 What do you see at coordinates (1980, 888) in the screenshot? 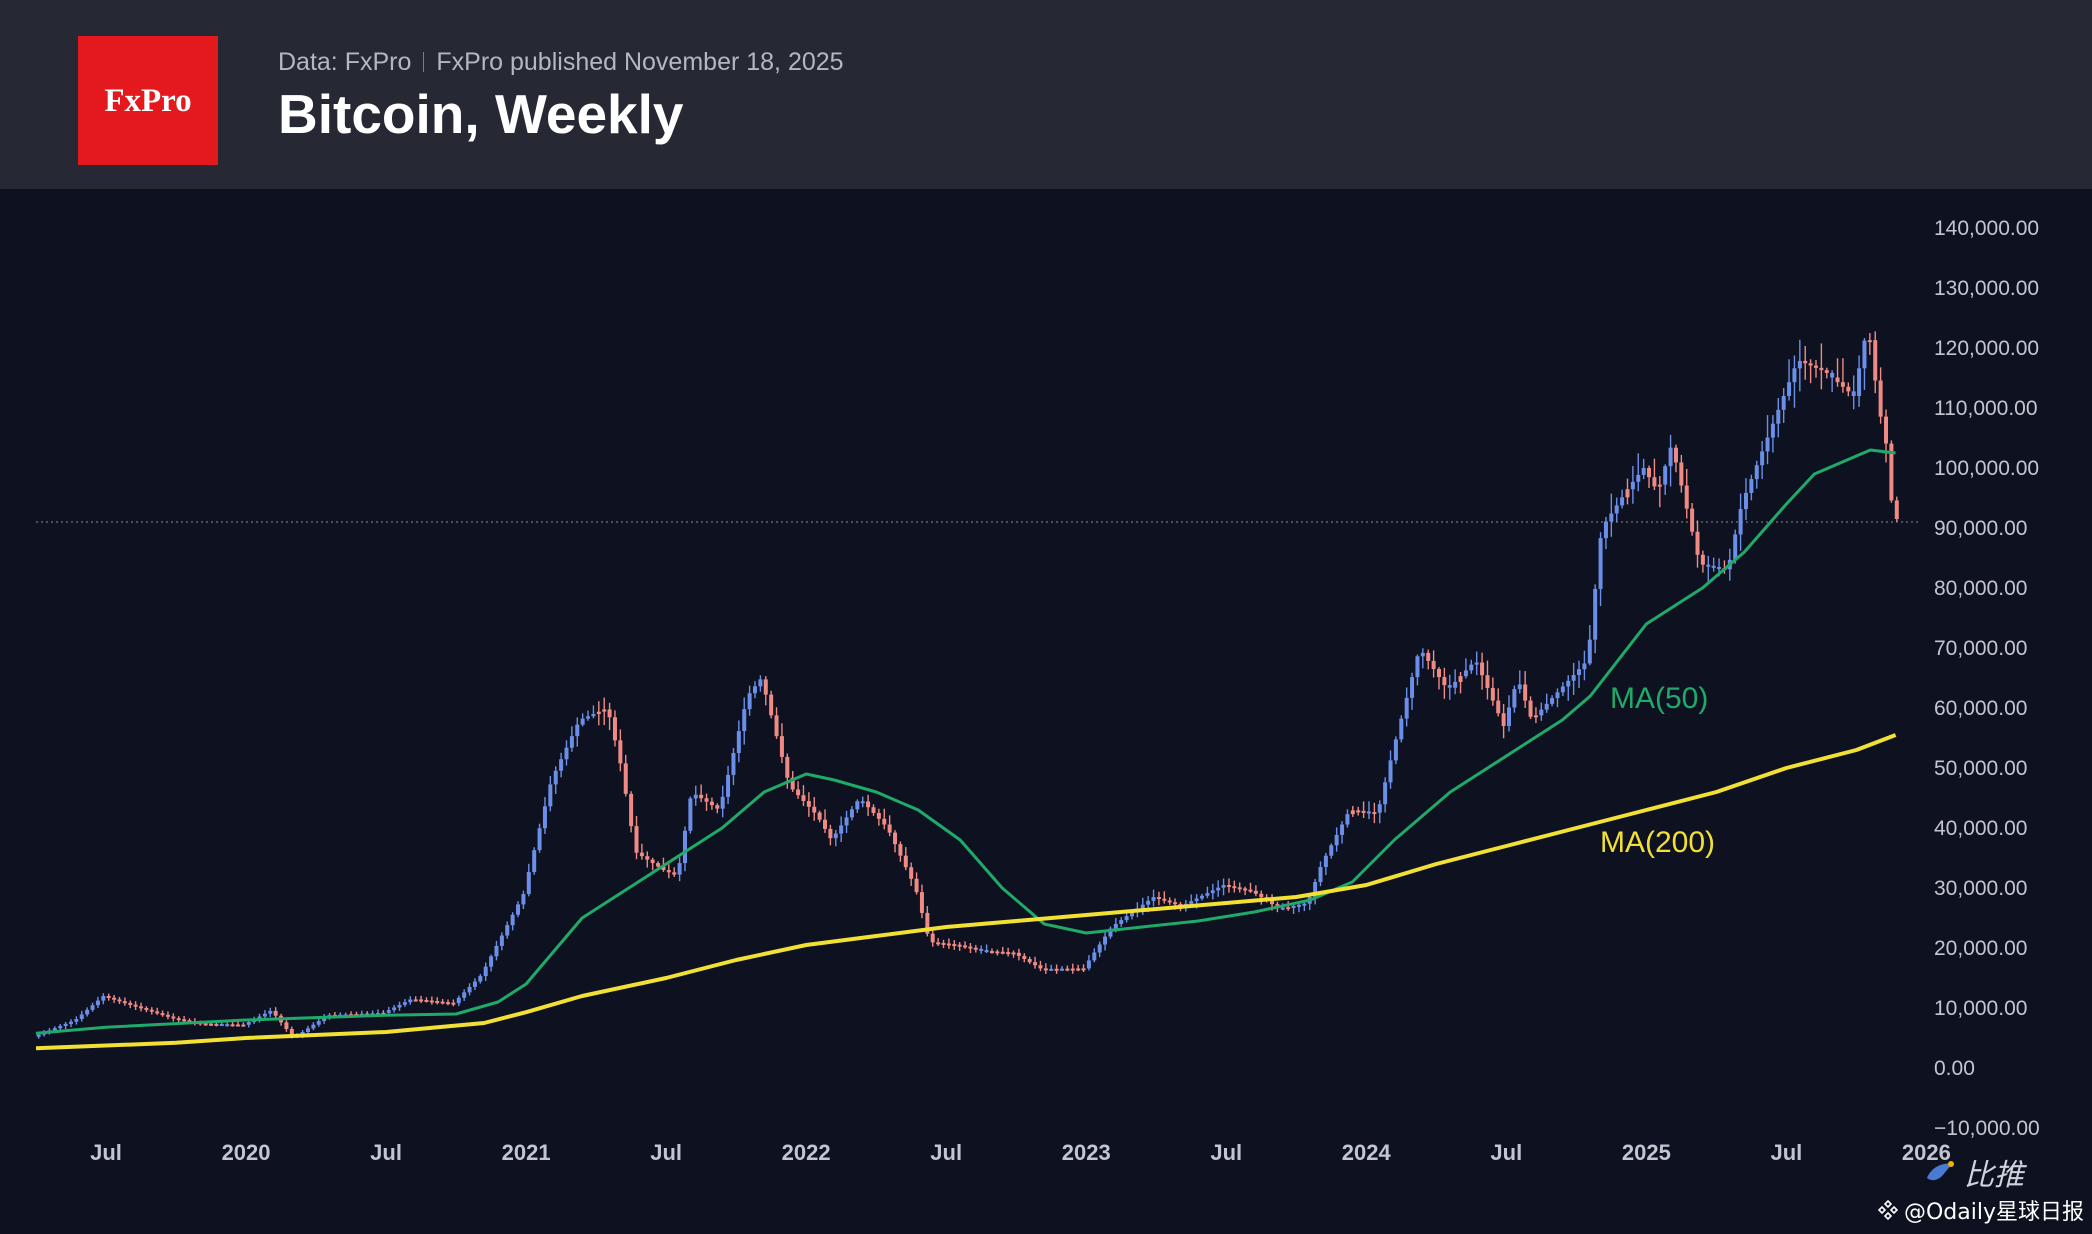
I see `y-tick-label: 30,000.00` at bounding box center [1980, 888].